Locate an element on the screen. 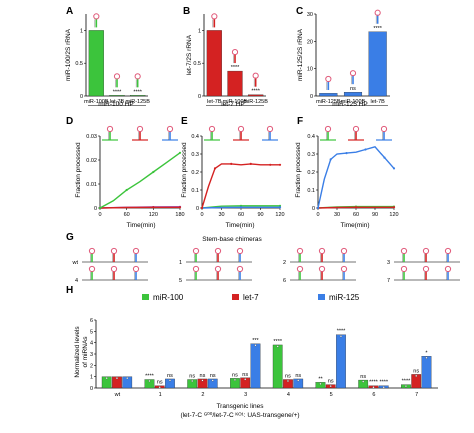 This screenshot has height=433, width=474. F-hairpin-icon-loop is located at coordinates (384, 129).